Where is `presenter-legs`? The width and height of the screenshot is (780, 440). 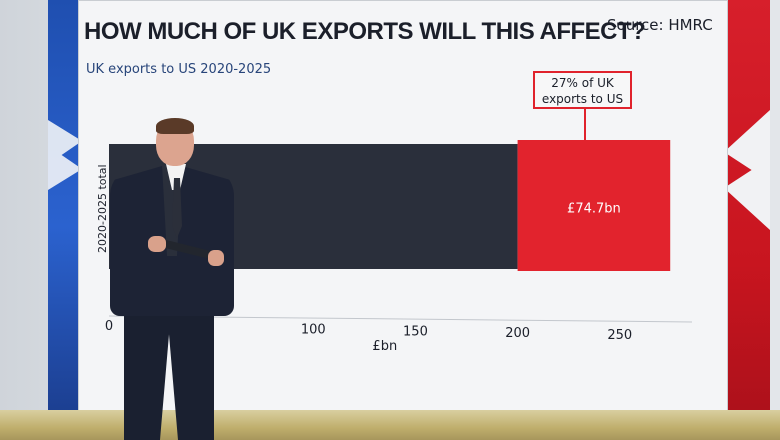
presenter-legs is located at coordinates (169, 374).